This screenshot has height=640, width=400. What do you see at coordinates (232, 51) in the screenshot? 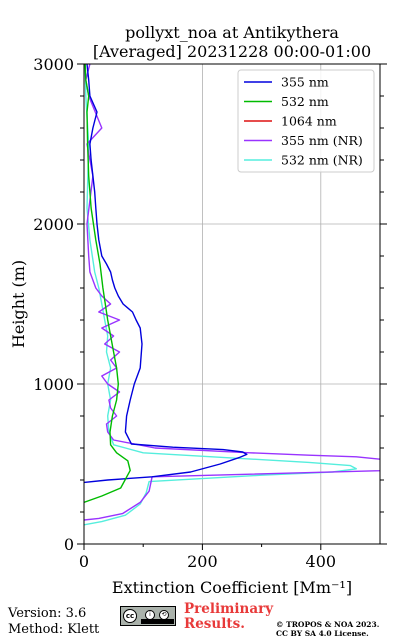
I see `chart-title-line-2: [Averaged] 20231228 00:00-01:00` at bounding box center [232, 51].